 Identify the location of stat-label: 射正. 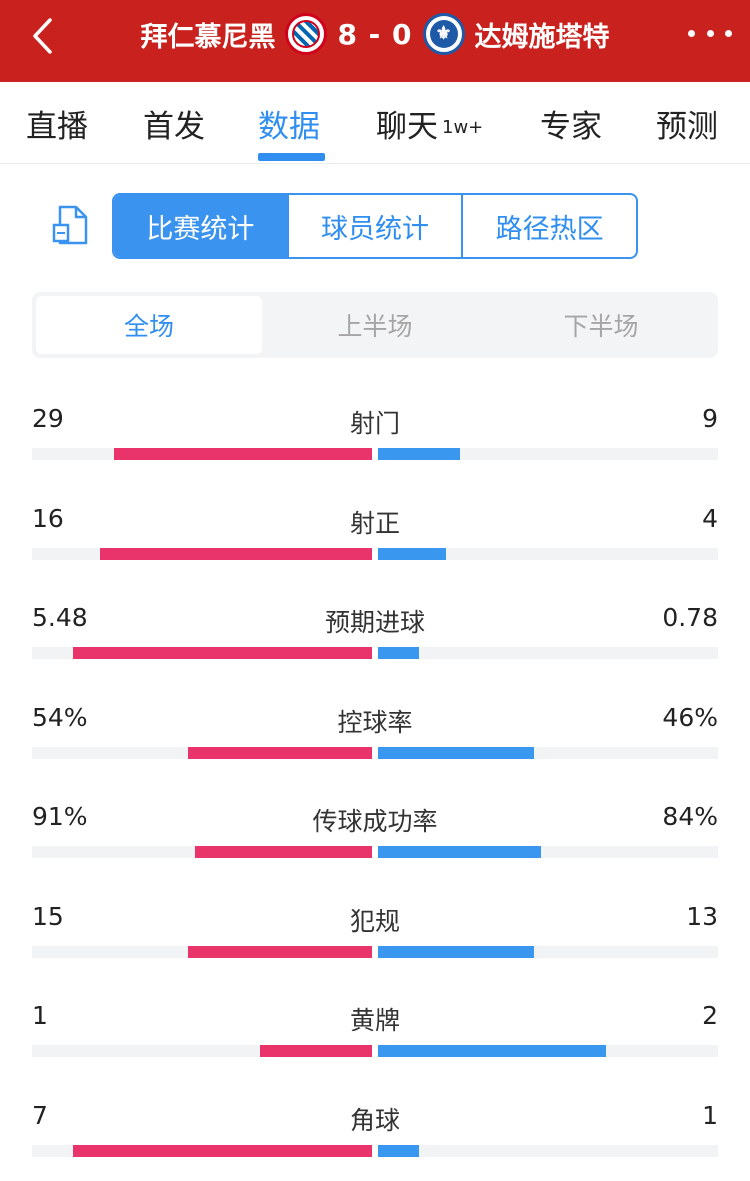
(374, 523).